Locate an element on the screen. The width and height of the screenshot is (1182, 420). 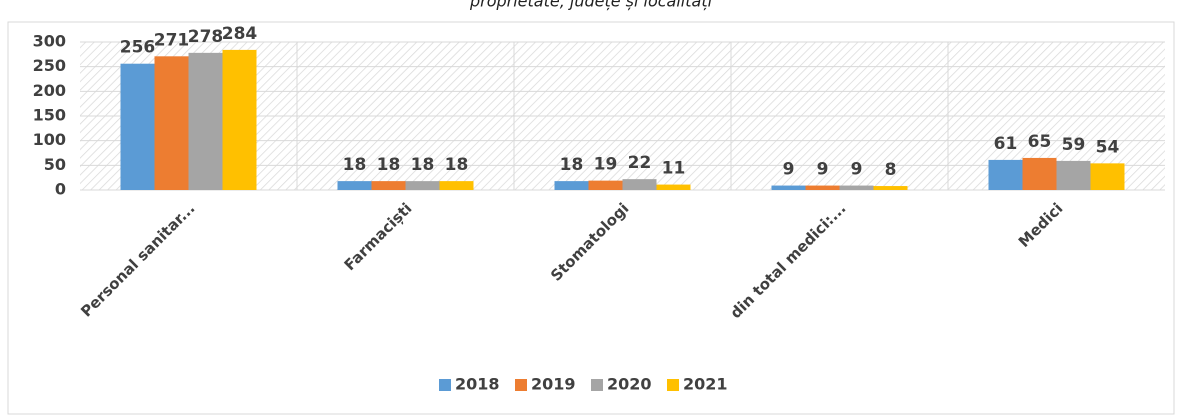
y-tick-label: 250 is located at coordinates (49, 65).